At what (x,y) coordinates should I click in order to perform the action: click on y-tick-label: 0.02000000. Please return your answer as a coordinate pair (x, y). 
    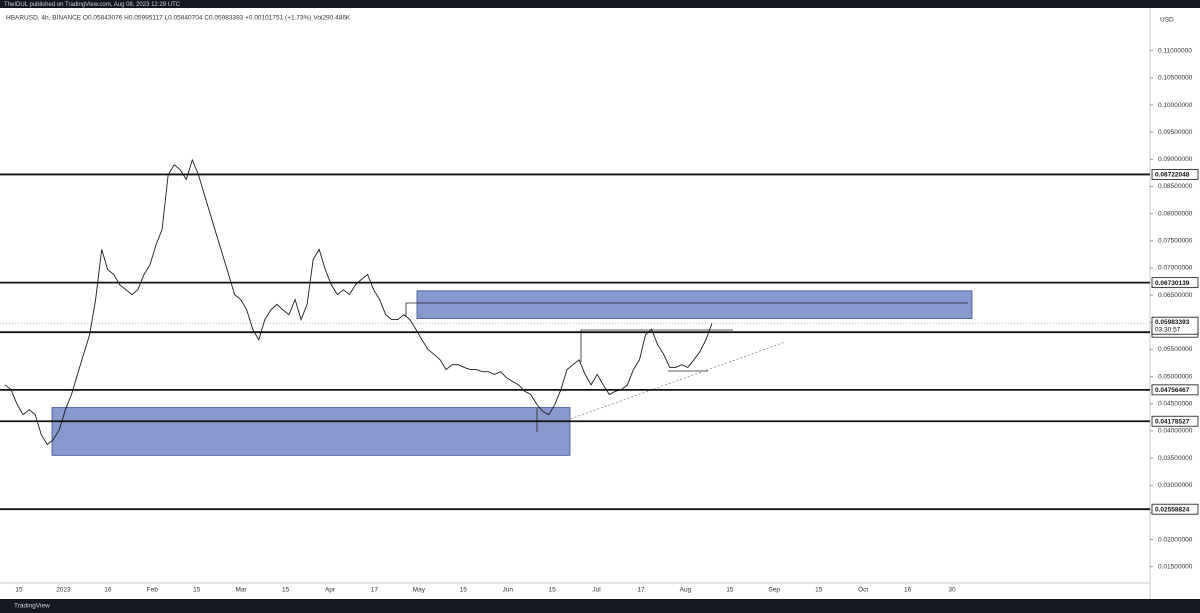
    Looking at the image, I should click on (1175, 539).